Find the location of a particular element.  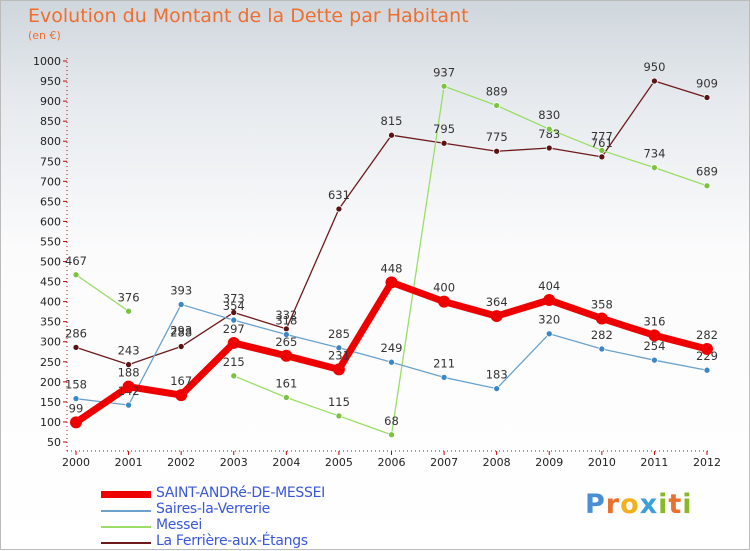

data-label: 400 is located at coordinates (444, 288).